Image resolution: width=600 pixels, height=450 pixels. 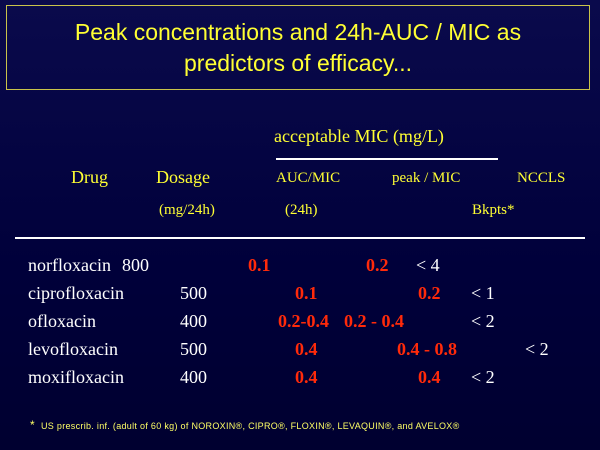 I want to click on row-4-bkpt: < 2, so click(x=537, y=349).